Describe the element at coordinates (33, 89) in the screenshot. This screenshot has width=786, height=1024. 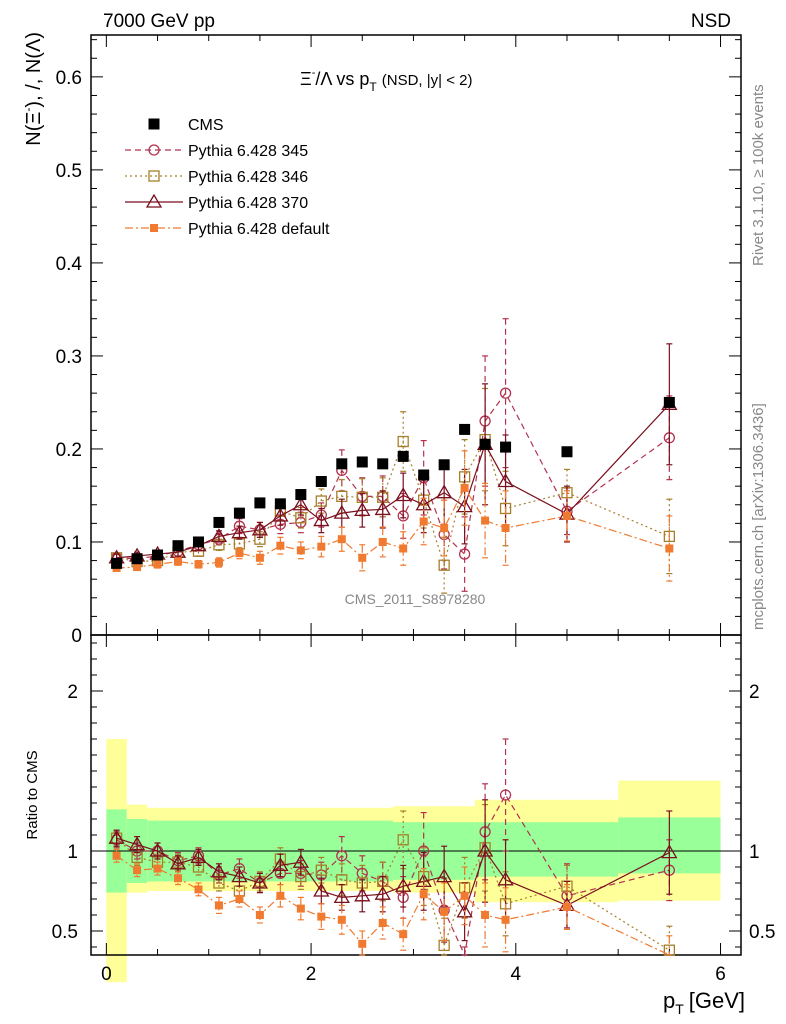
I see `main-y-axis-label: N(Ξ-), /, N(Λ)` at that location.